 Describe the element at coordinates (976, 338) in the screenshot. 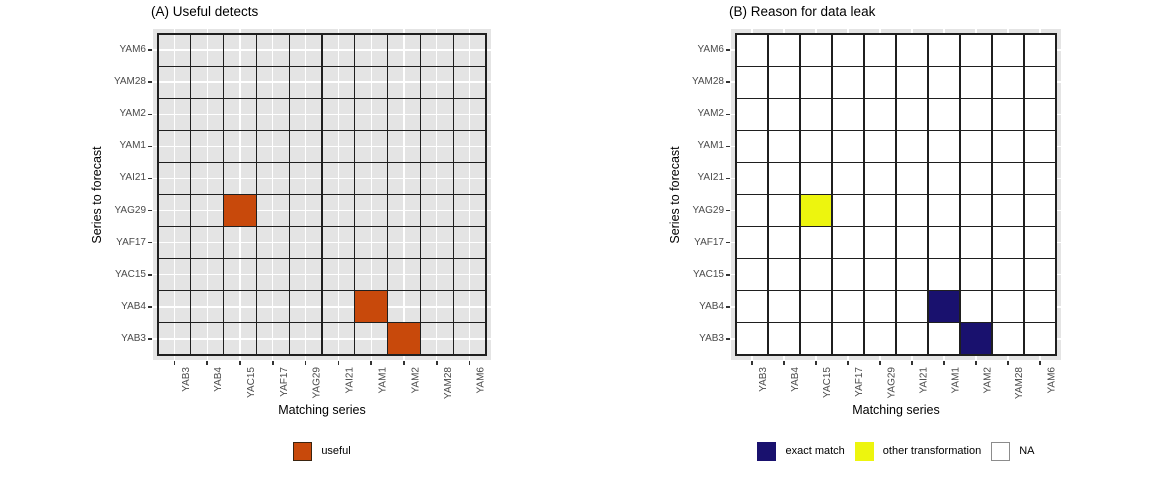

I see `heatmap-cell-YAB3-YAM2` at that location.